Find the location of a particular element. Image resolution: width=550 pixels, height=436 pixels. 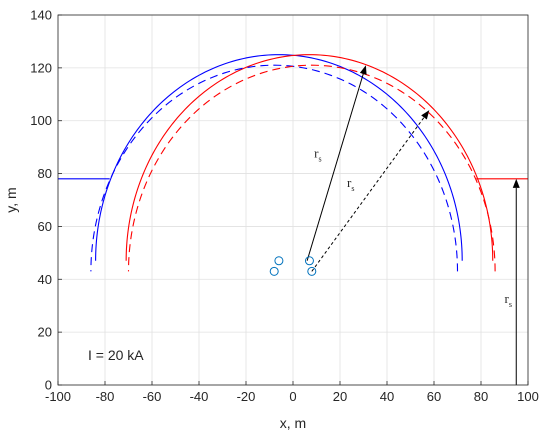

x-tick-label: 80 is located at coordinates (481, 396).